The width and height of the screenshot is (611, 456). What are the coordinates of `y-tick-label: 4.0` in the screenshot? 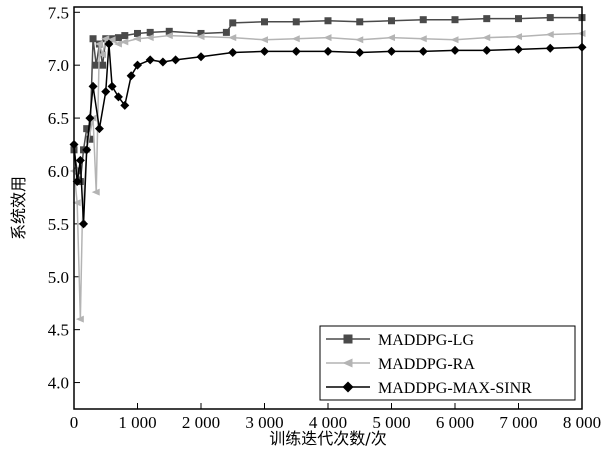 It's located at (58, 383).